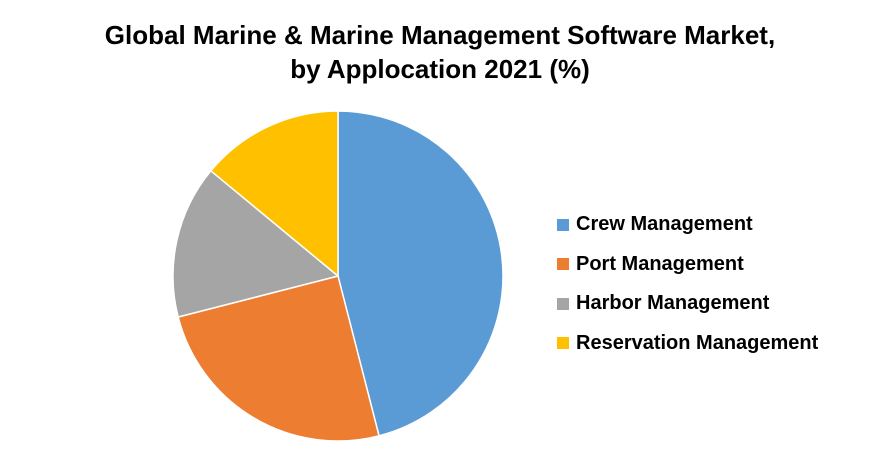  I want to click on legend-label: Port Management, so click(660, 263).